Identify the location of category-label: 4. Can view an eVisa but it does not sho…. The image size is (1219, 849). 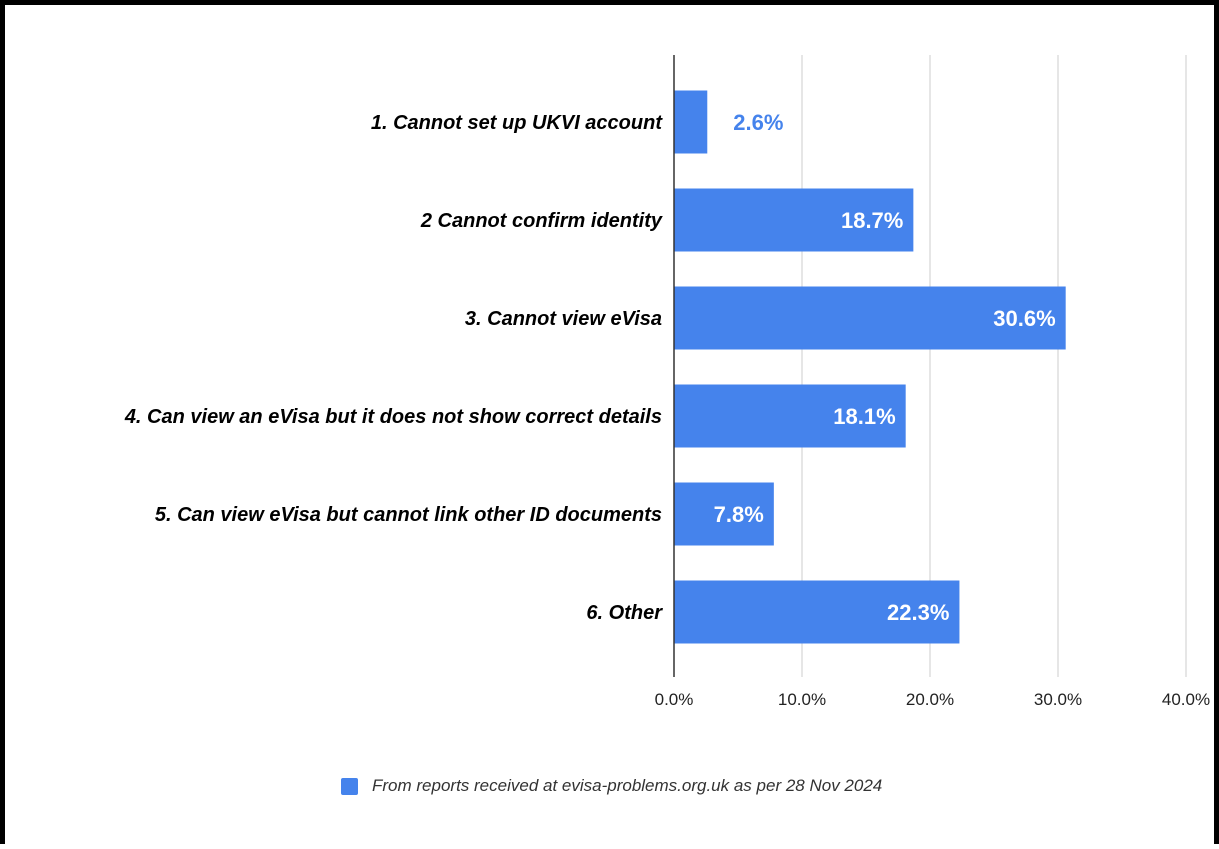
(393, 417).